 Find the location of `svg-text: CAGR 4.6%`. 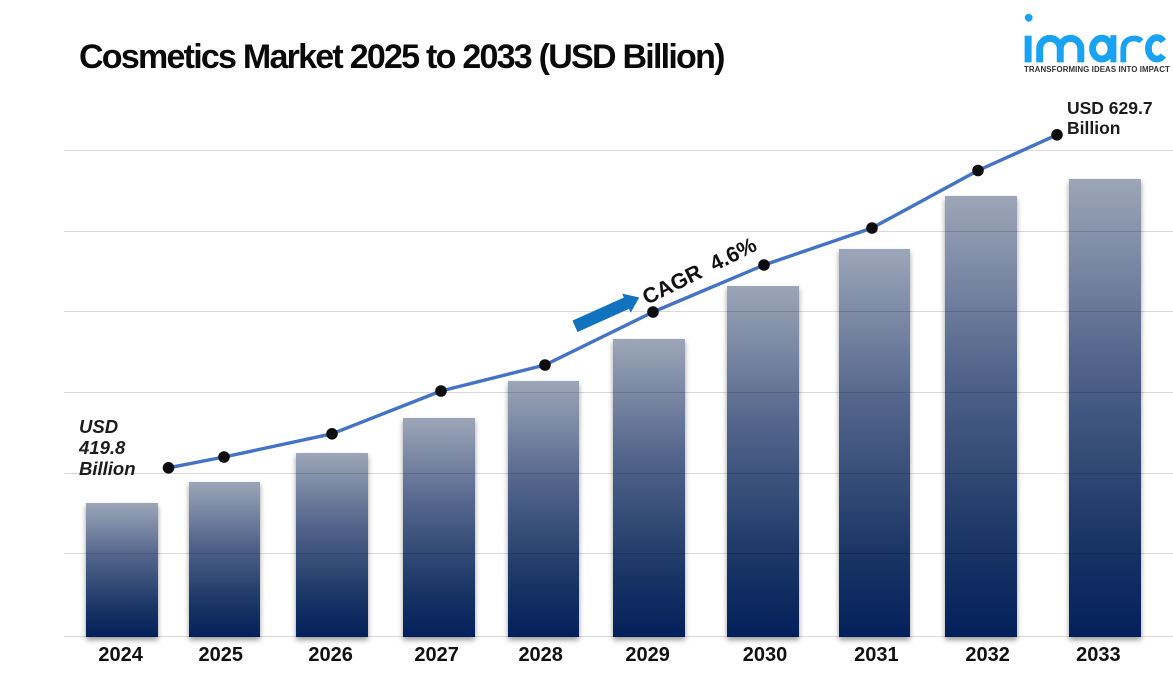

svg-text: CAGR 4.6% is located at coordinates (700, 271).